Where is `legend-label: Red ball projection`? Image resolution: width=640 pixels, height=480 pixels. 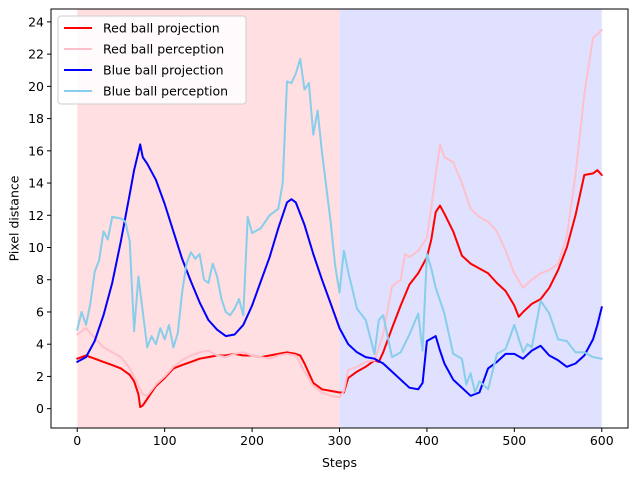 legend-label: Red ball projection is located at coordinates (161, 28).